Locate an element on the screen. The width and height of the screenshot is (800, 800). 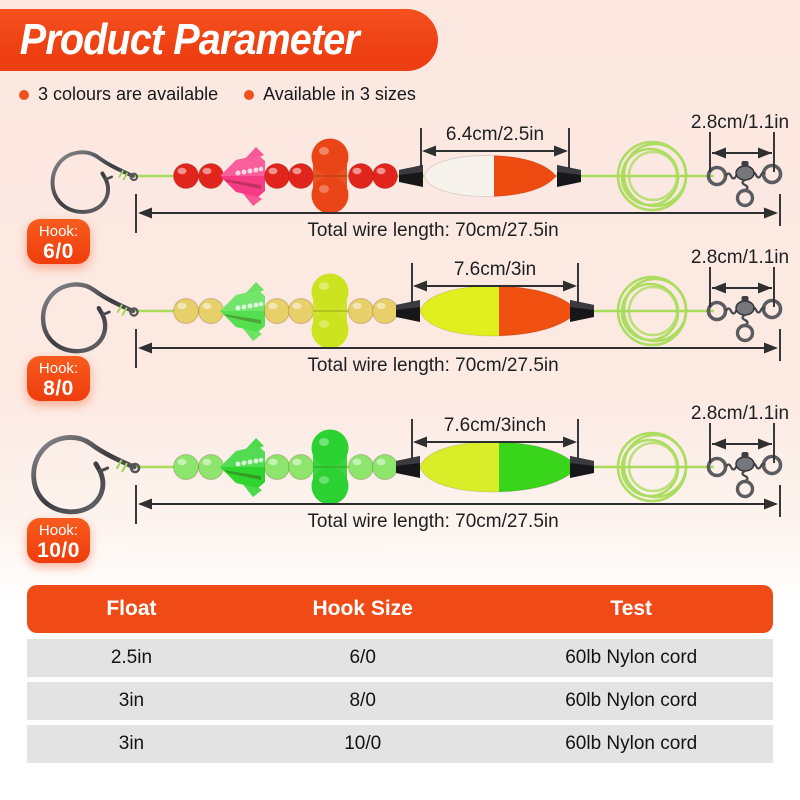
feature-colours: 3 colours are available is located at coordinates (118, 94).